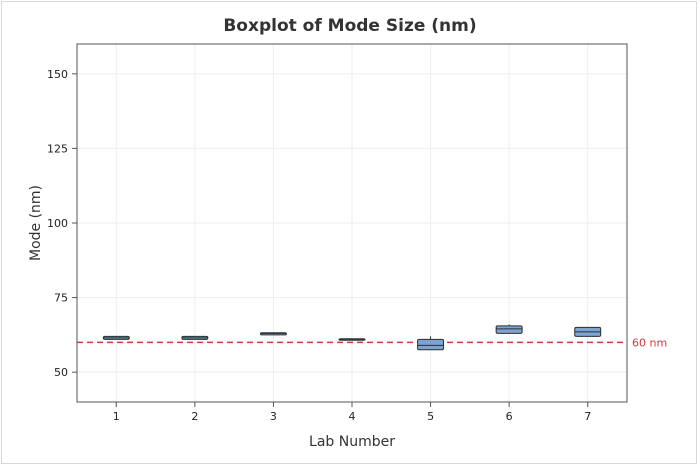 Image resolution: width=700 pixels, height=467 pixels. I want to click on y-tick-label: 50, so click(61, 372).